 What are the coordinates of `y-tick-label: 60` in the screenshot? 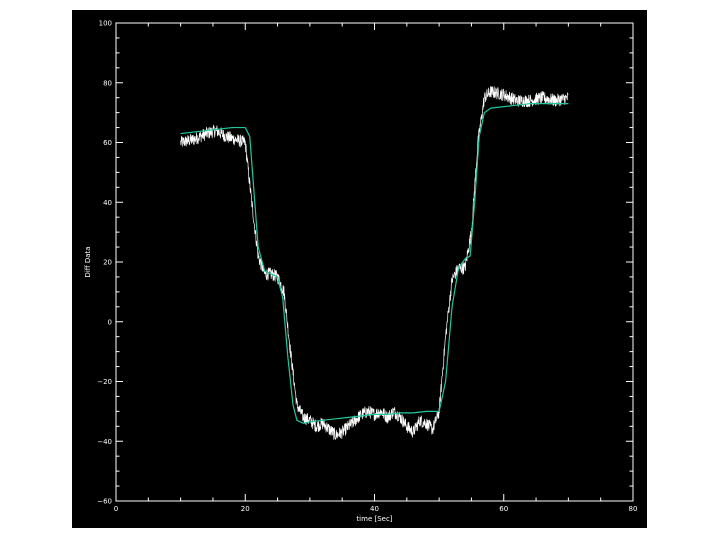 It's located at (107, 143).